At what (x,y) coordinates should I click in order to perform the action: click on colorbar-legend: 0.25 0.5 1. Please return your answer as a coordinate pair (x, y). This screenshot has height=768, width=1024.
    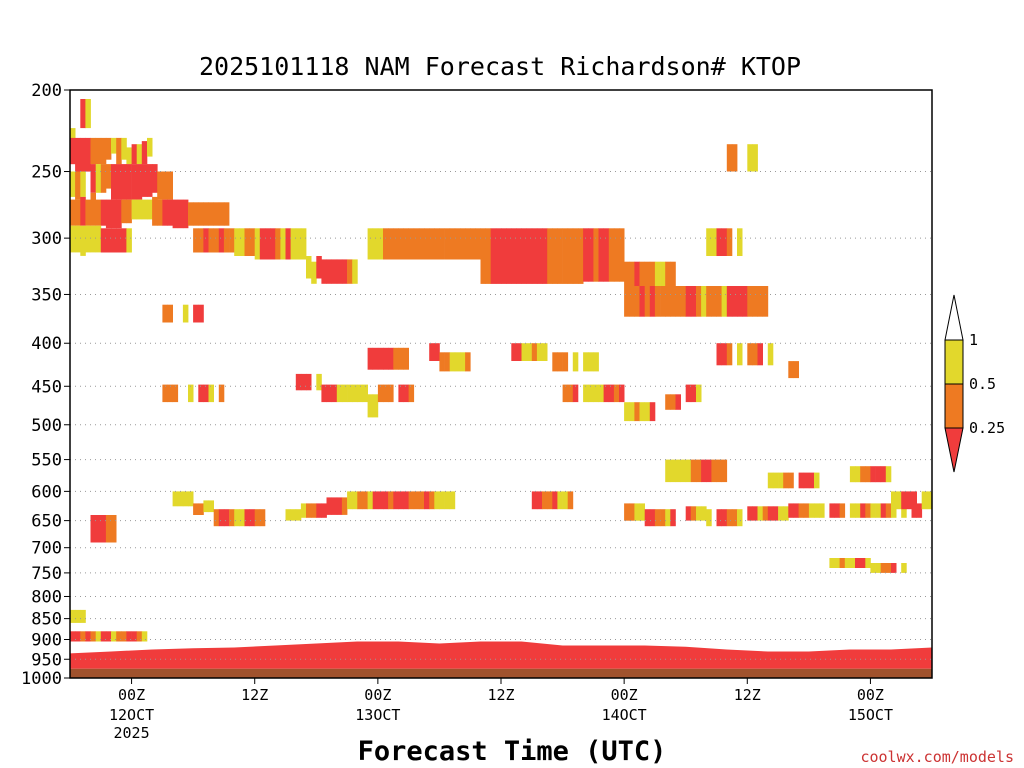
    Looking at the image, I should click on (974, 383).